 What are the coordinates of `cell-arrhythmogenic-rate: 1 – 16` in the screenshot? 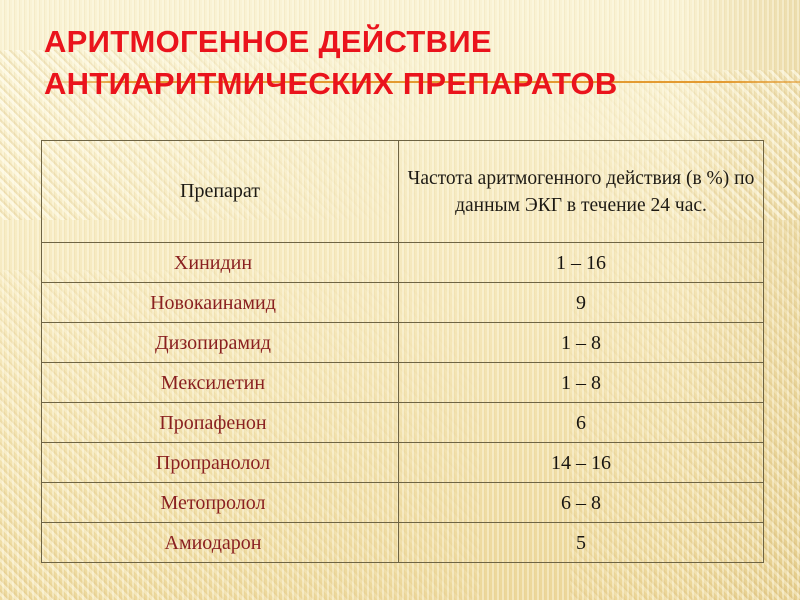 It's located at (581, 262).